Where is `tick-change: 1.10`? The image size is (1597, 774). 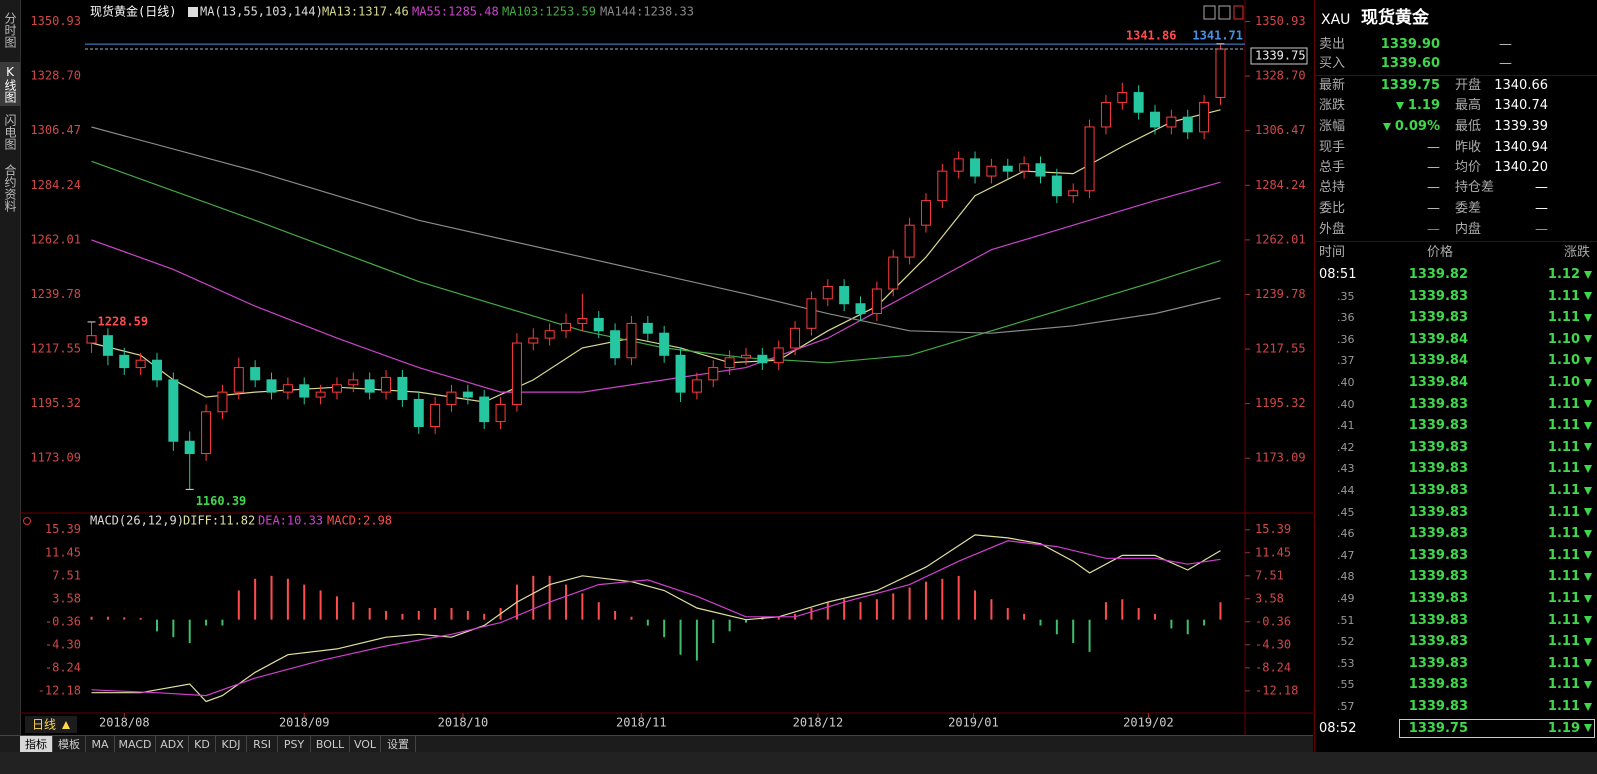 tick-change: 1.10 is located at coordinates (1570, 340).